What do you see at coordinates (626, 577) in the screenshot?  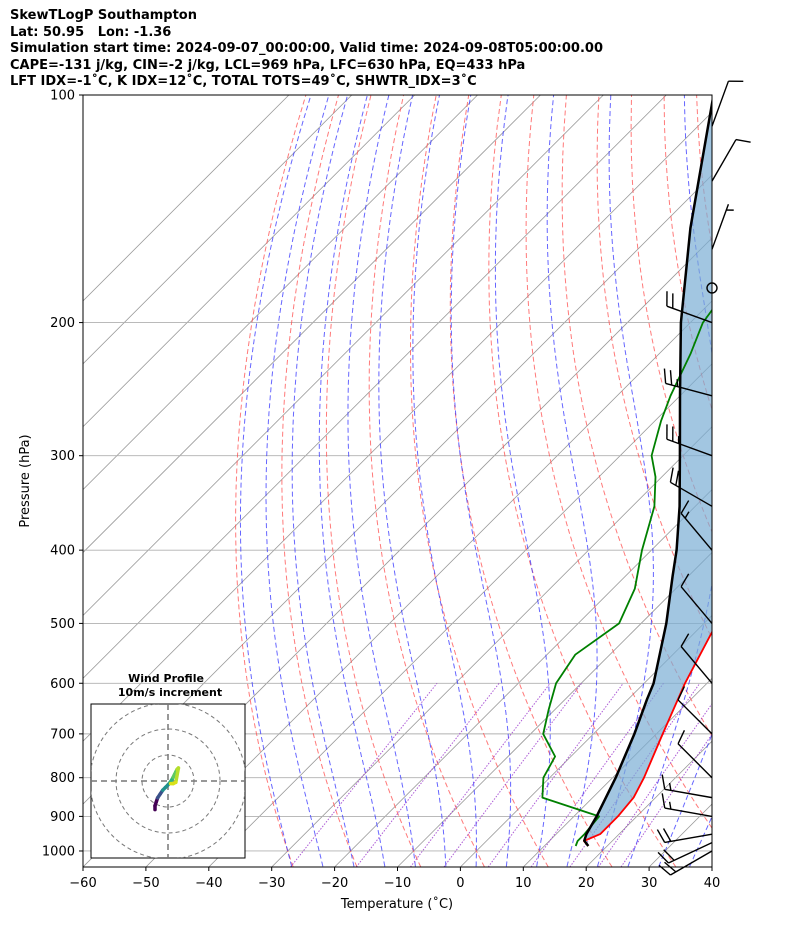 I see `dewpoint-line` at bounding box center [626, 577].